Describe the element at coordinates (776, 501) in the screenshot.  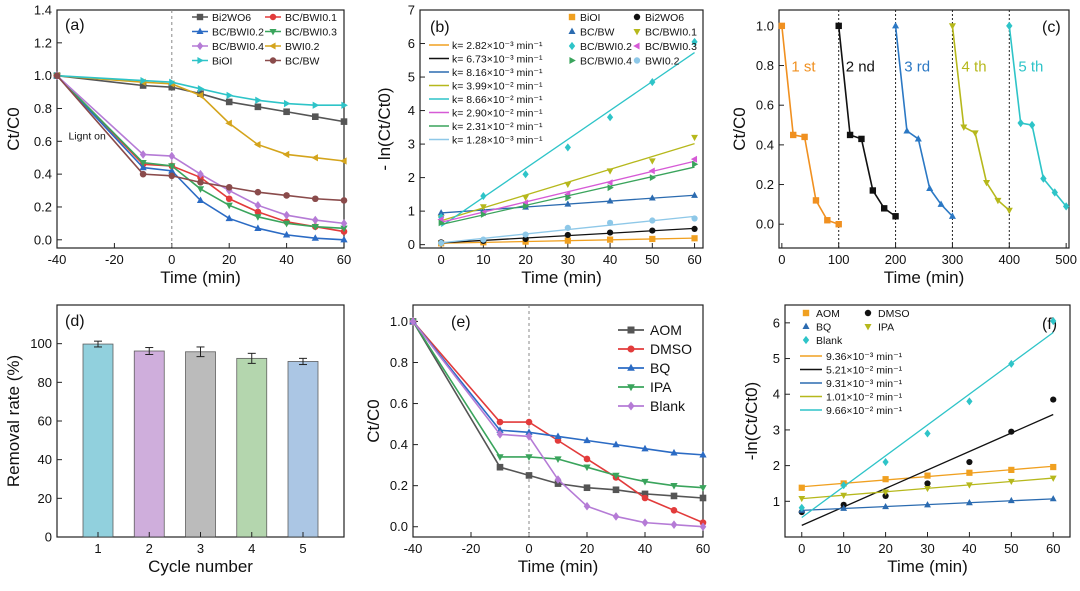
I see `y-tick-label: 1` at that location.